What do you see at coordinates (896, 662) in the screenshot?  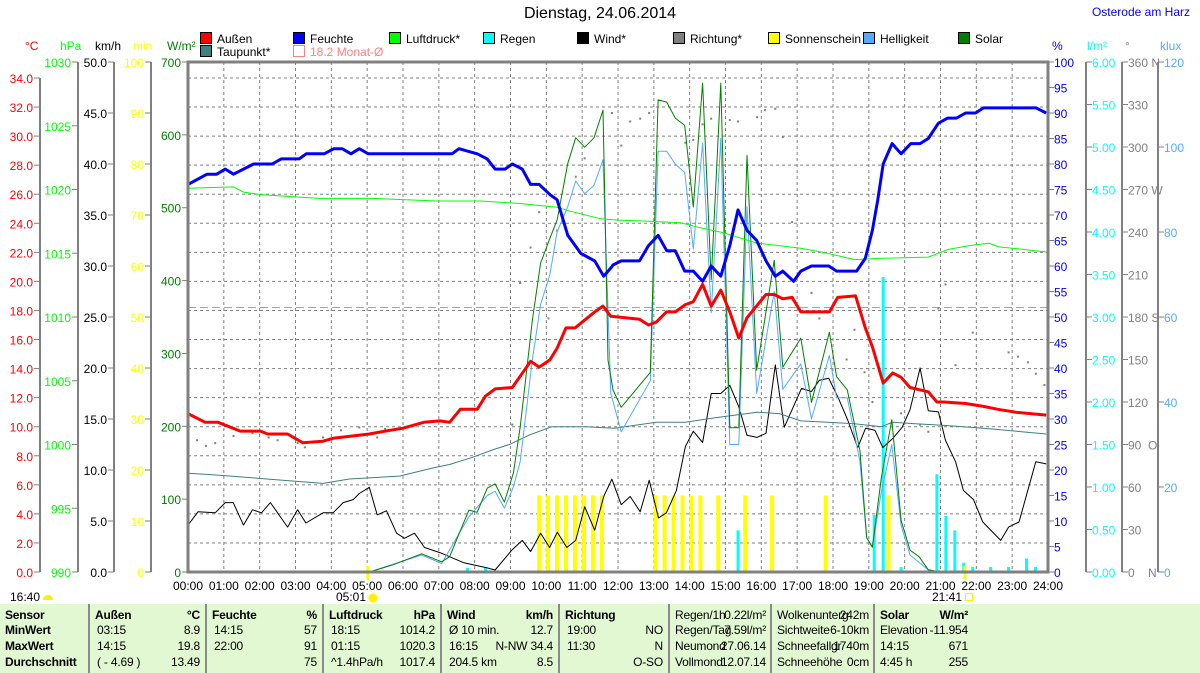 I see `stat-time: 4:45 h` at bounding box center [896, 662].